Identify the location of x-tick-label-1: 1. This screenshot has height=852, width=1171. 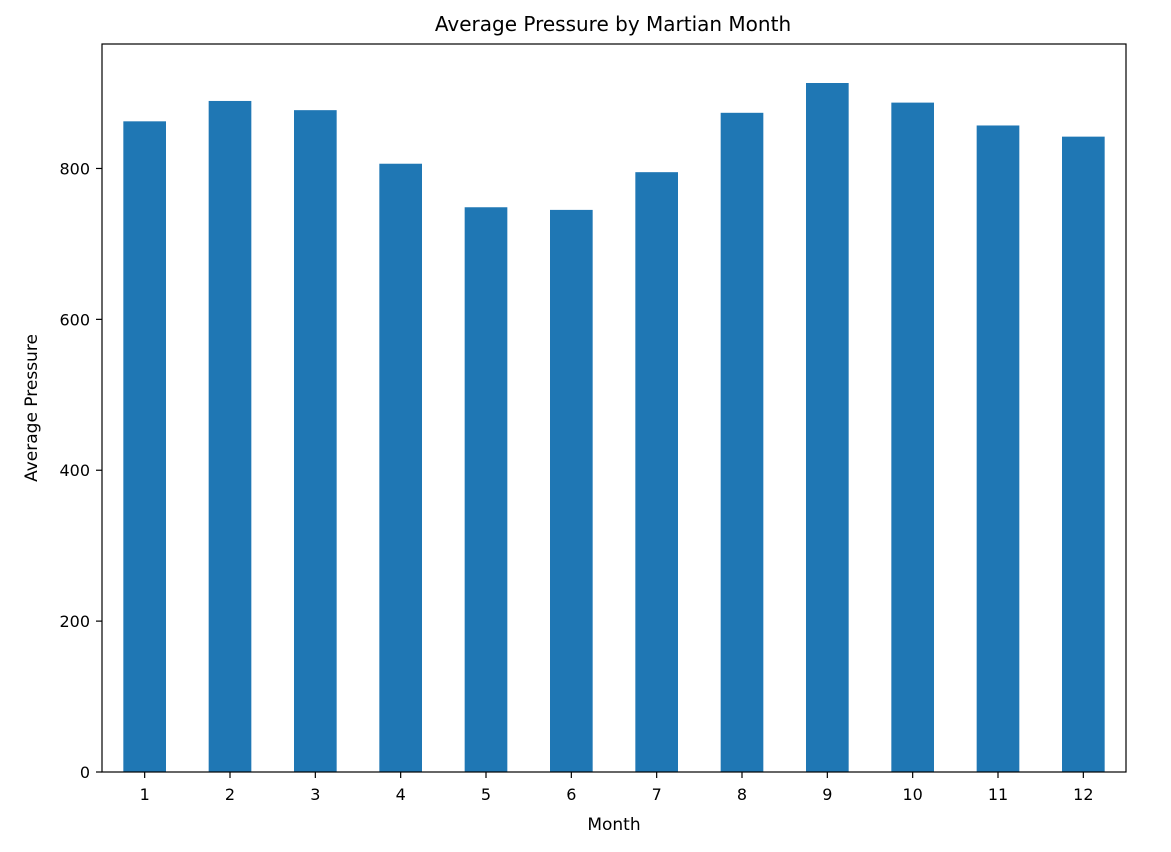
(145, 794).